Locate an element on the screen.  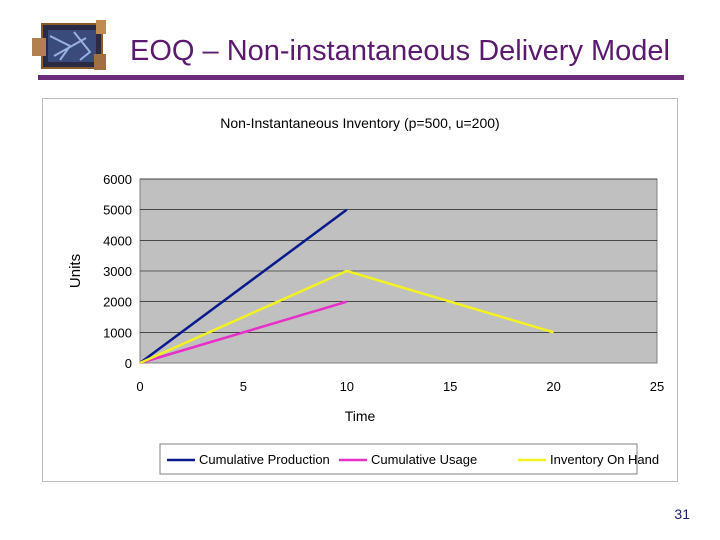
y-tick-label: 4000 is located at coordinates (117, 240).